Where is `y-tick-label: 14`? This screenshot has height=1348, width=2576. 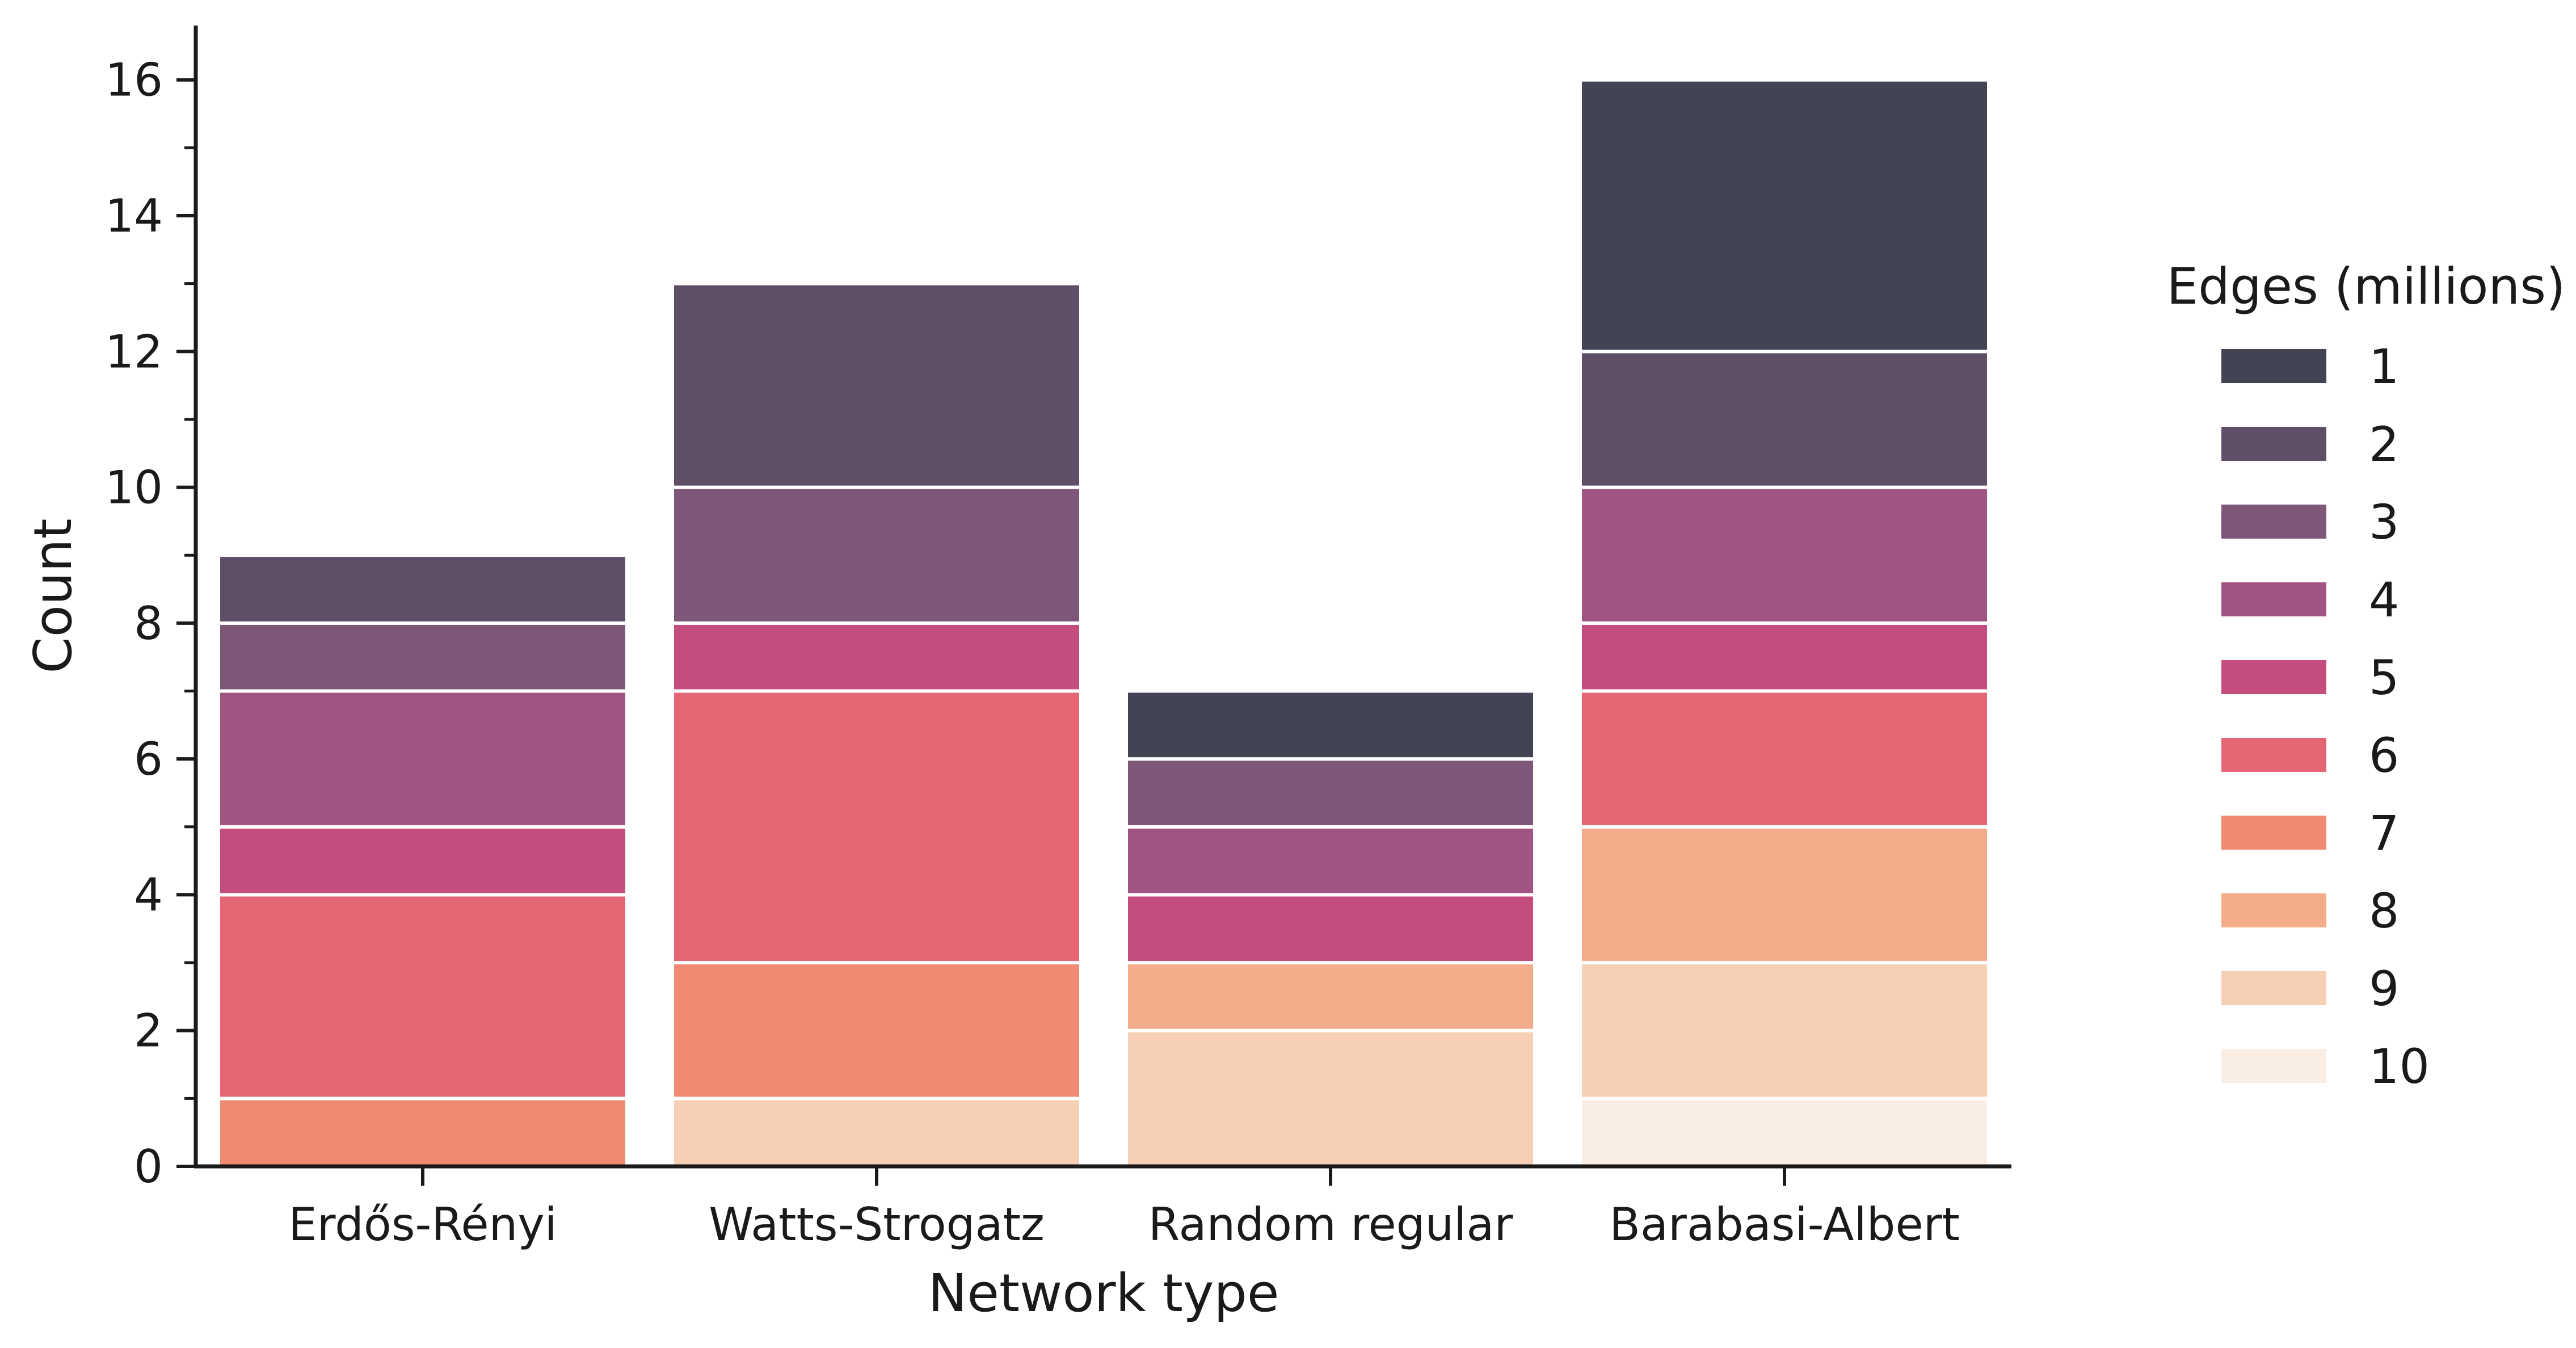 y-tick-label: 14 is located at coordinates (134, 216).